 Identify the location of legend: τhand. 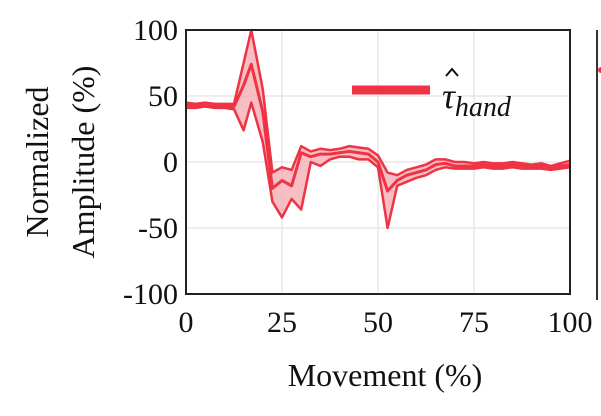
(432, 95).